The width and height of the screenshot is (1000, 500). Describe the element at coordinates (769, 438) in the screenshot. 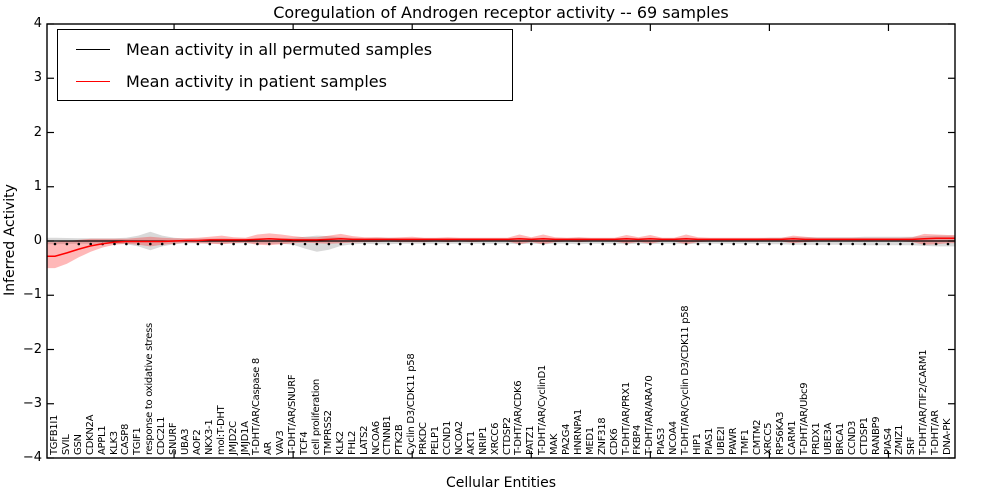

I see `x-tick-label: XRCC5` at that location.